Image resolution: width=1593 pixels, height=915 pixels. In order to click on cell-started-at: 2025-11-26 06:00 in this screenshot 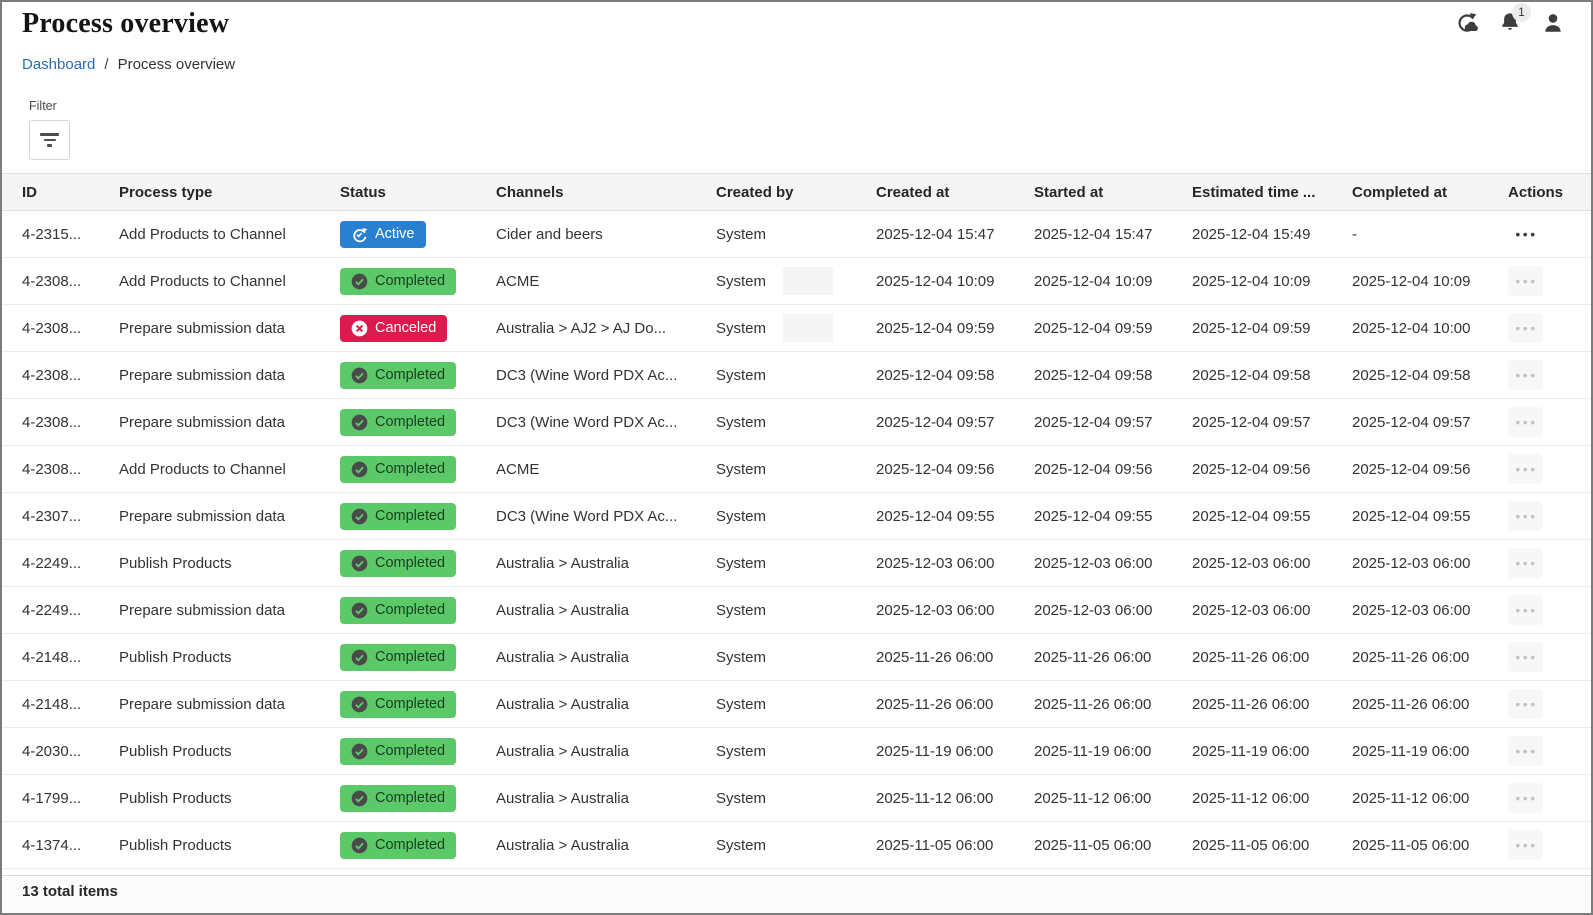, I will do `click(1093, 657)`.